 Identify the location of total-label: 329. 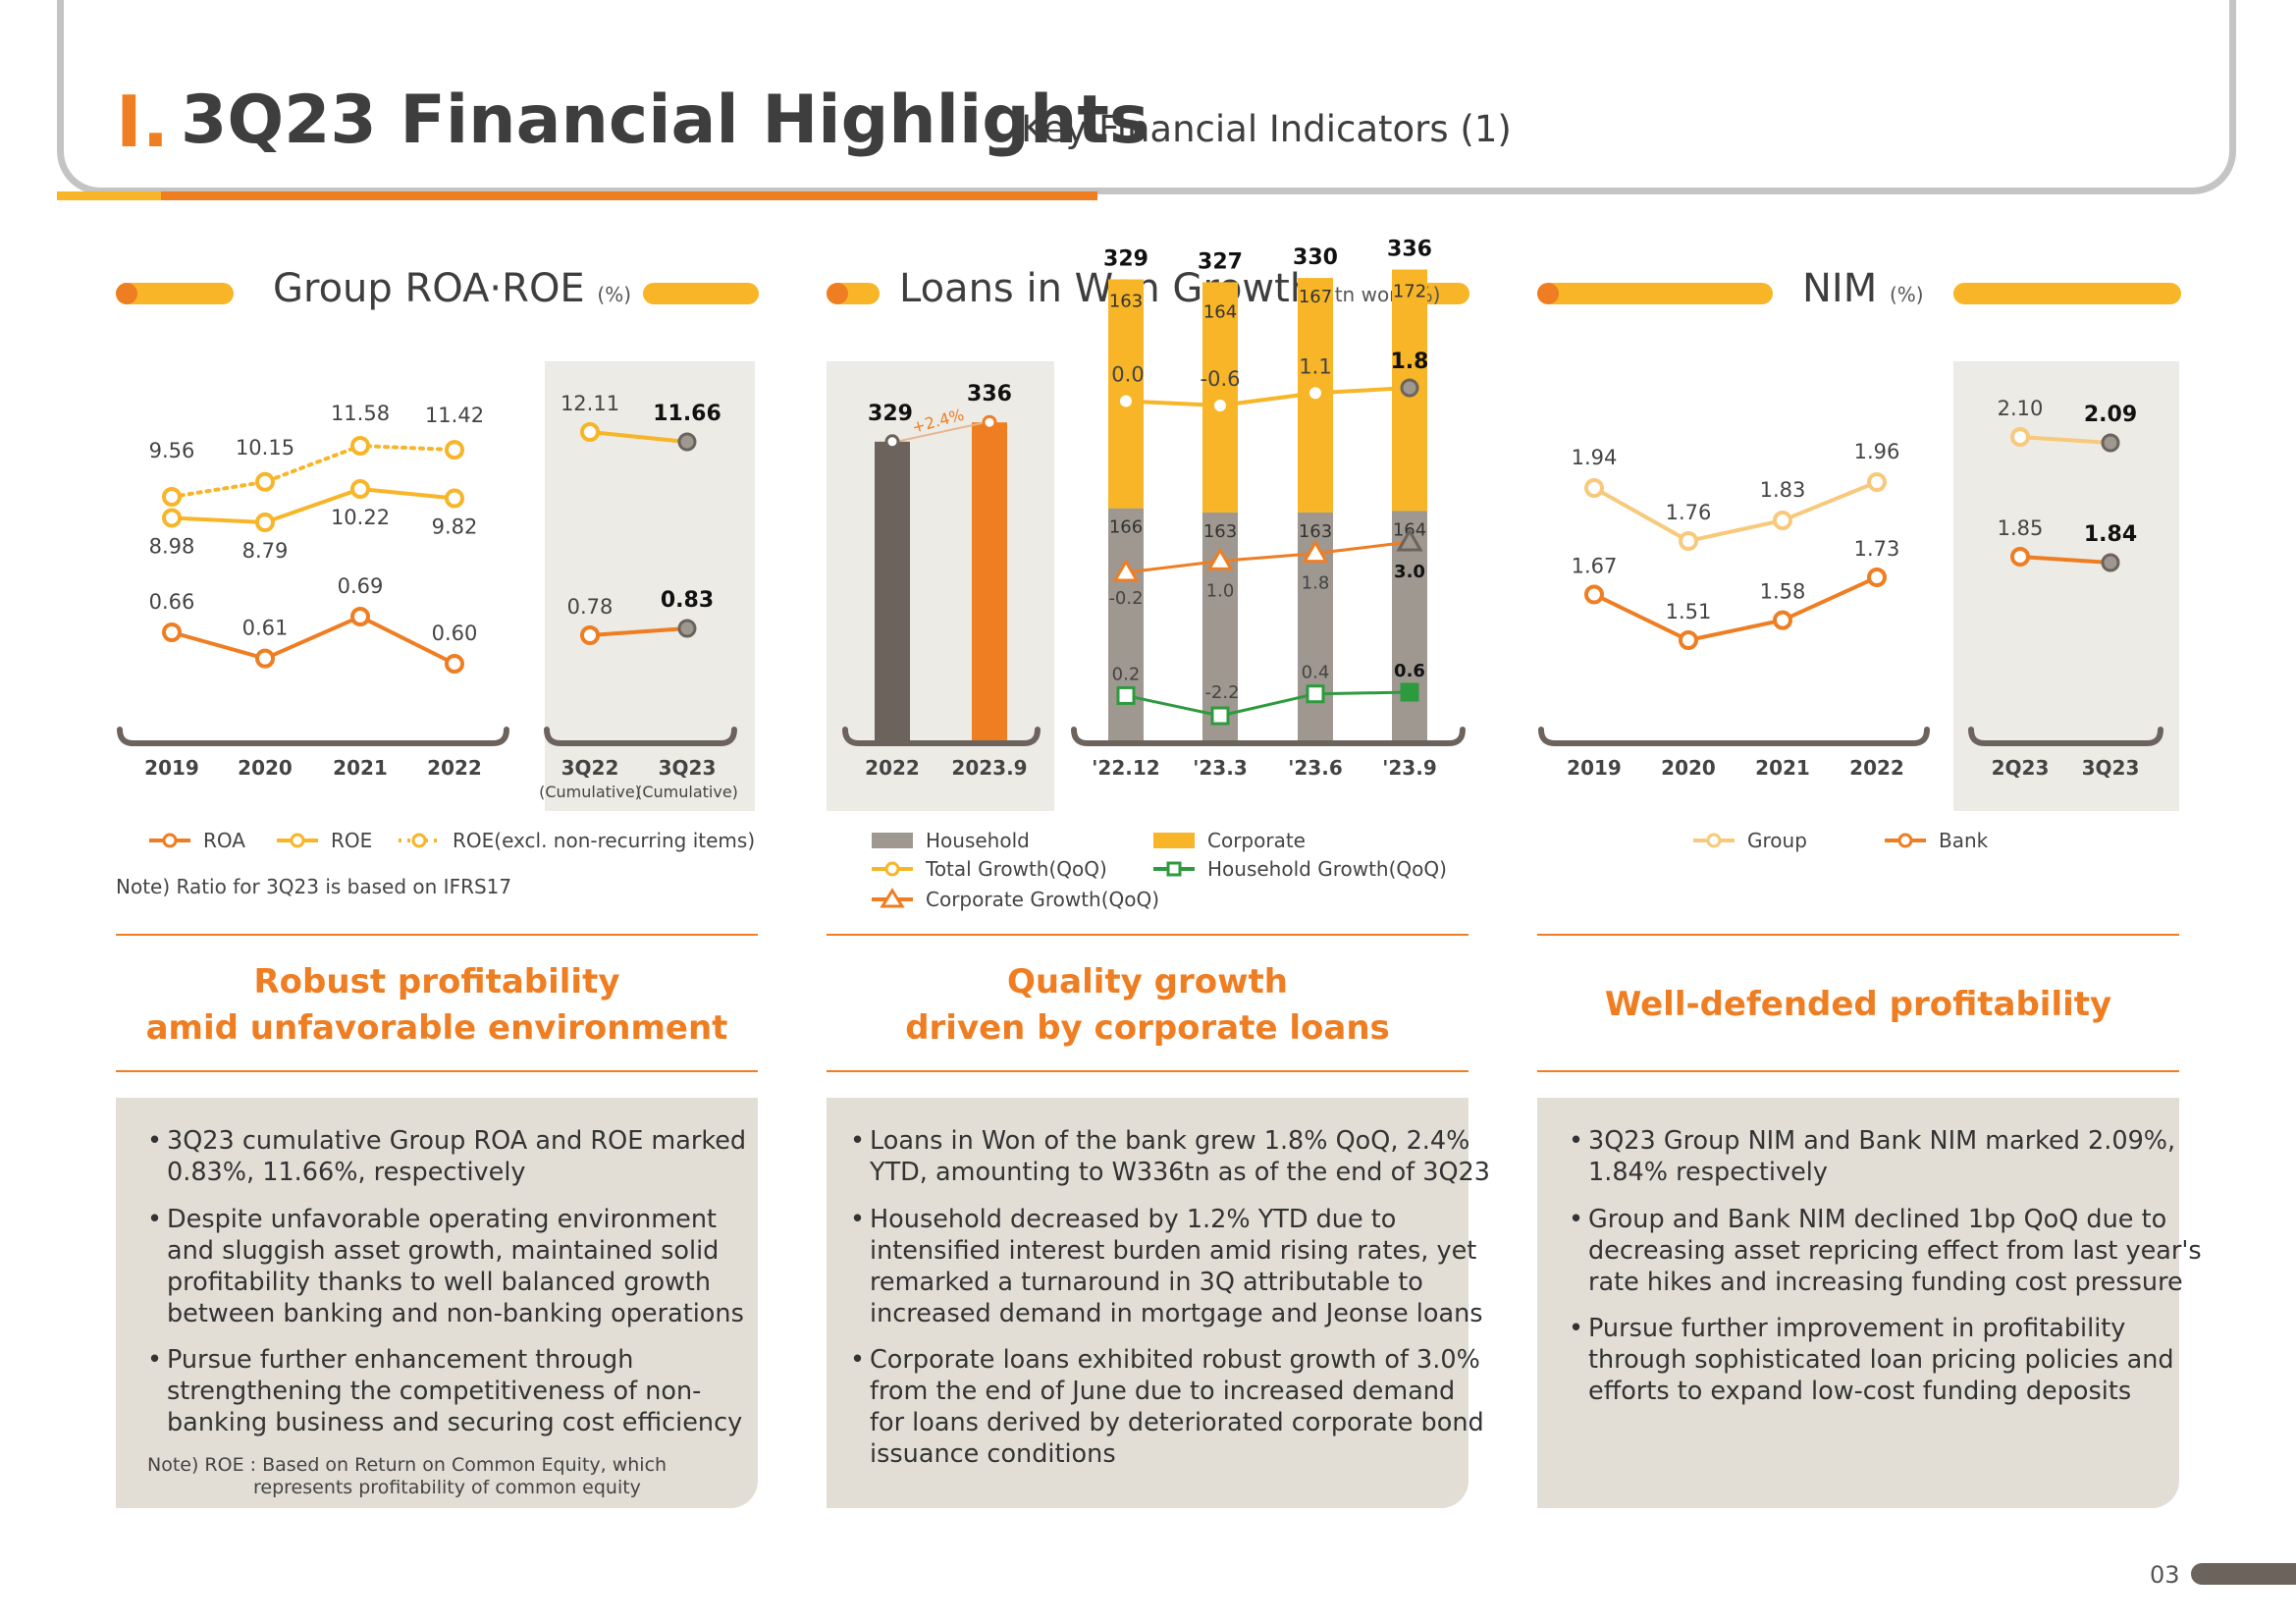
(1125, 259).